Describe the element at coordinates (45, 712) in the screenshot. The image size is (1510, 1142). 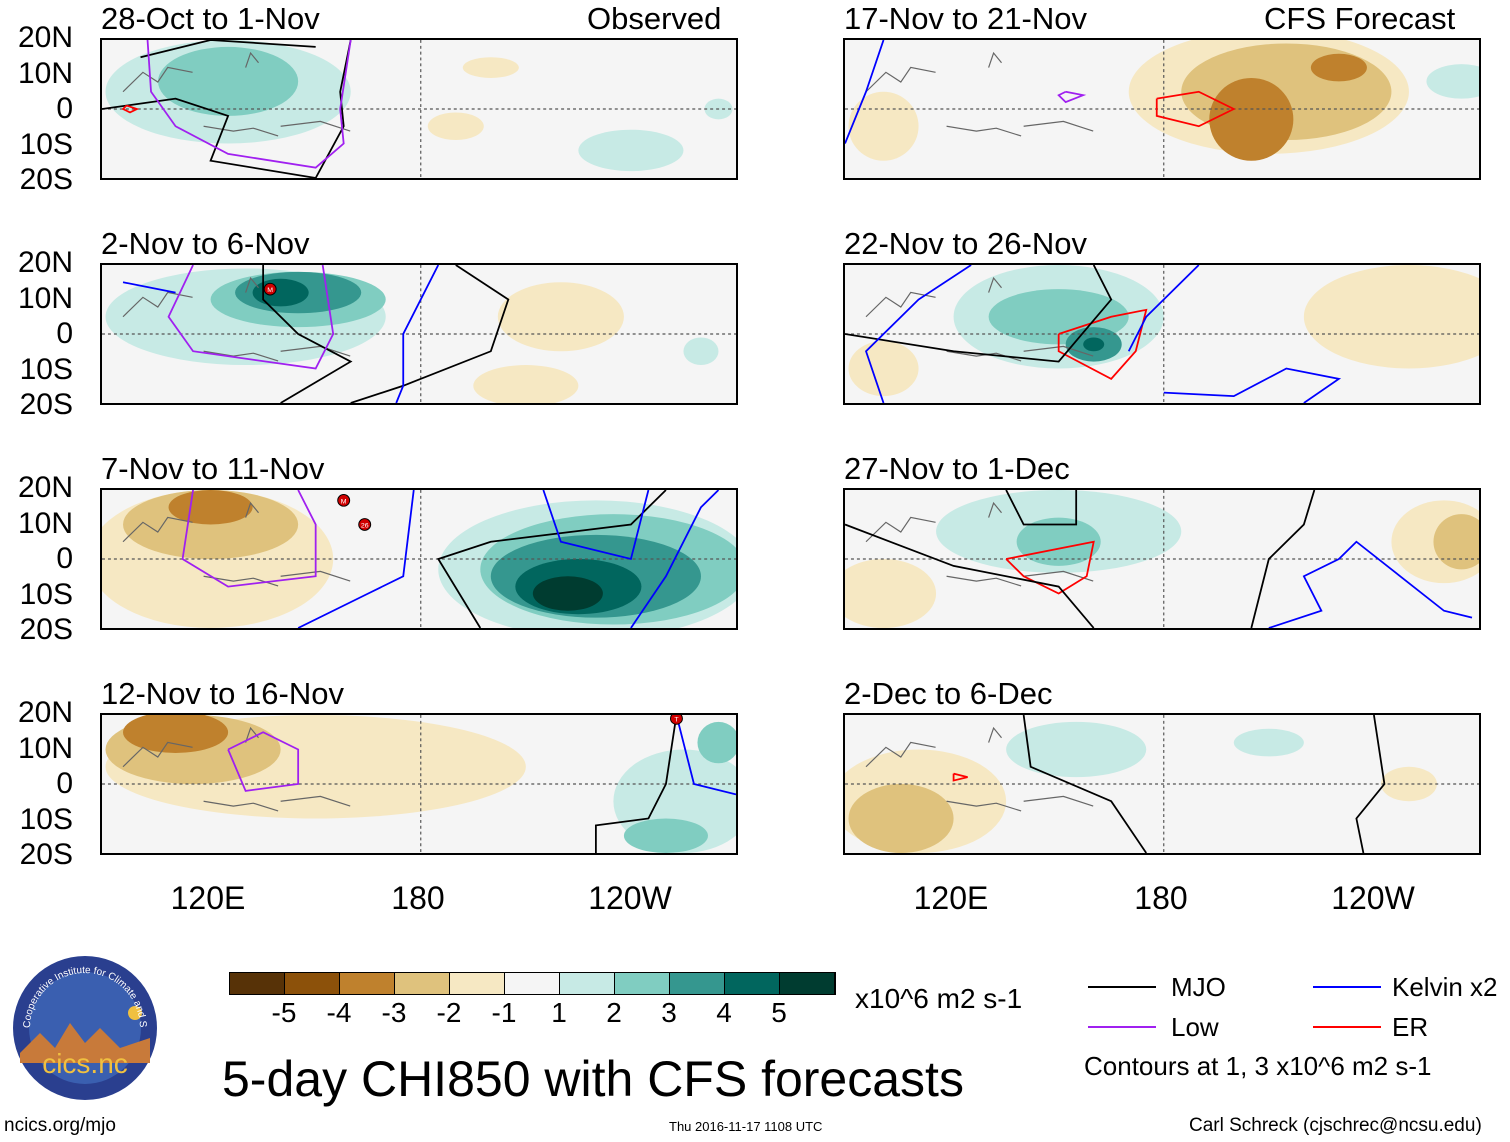
I see `lat-label: 20N` at that location.